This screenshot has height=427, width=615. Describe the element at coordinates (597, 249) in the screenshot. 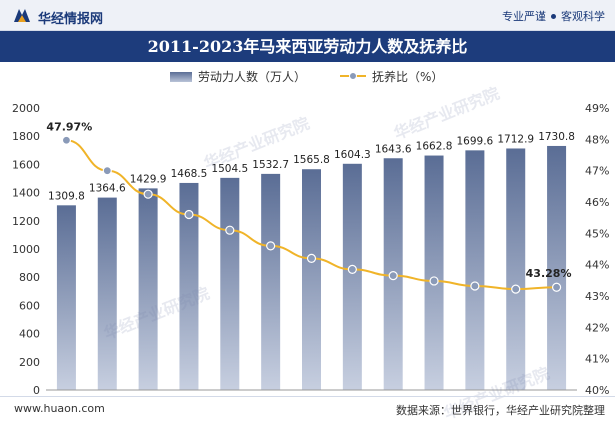

I see `y-axis-right: 40% 41% 42% 43% 44% 45% 46% 47% 48% 49%` at that location.